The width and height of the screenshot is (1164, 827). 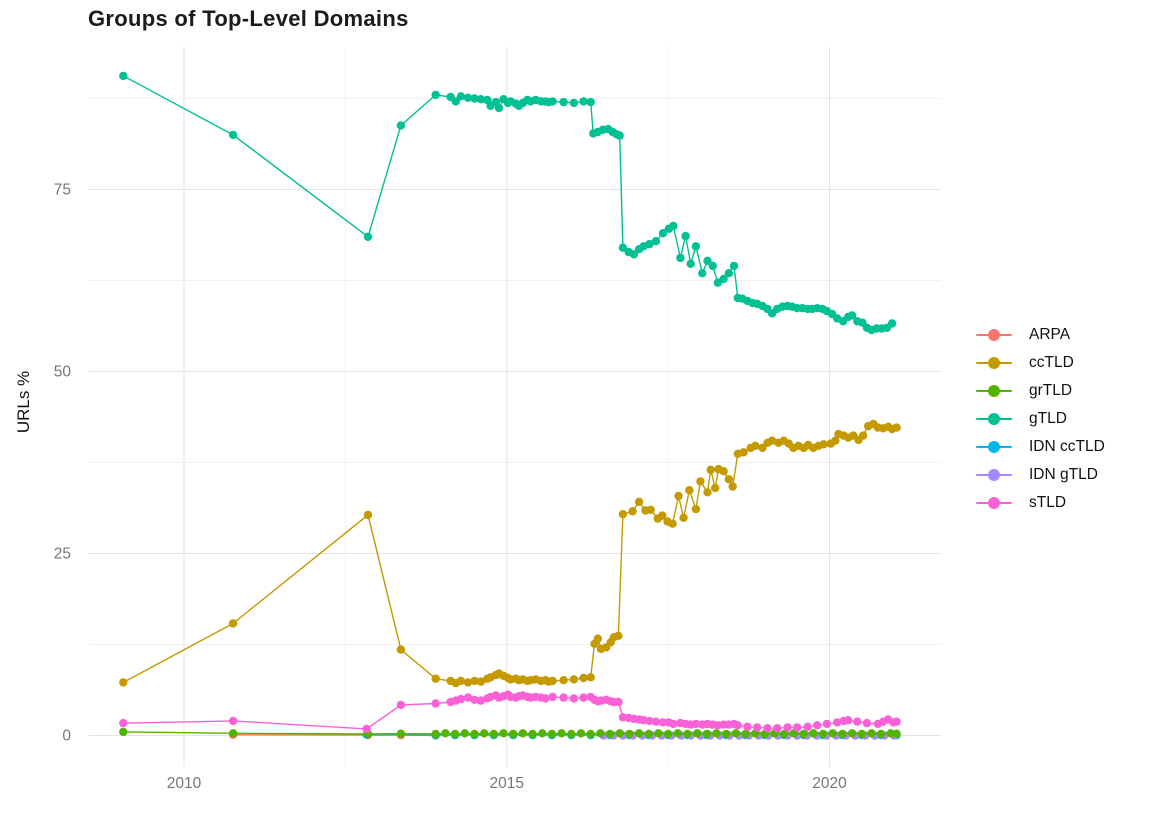 I want to click on legend: ARPA ccTLD grTLD gTLD IDN ccTLD IDN gTLD sTLD, so click(x=1040, y=419).